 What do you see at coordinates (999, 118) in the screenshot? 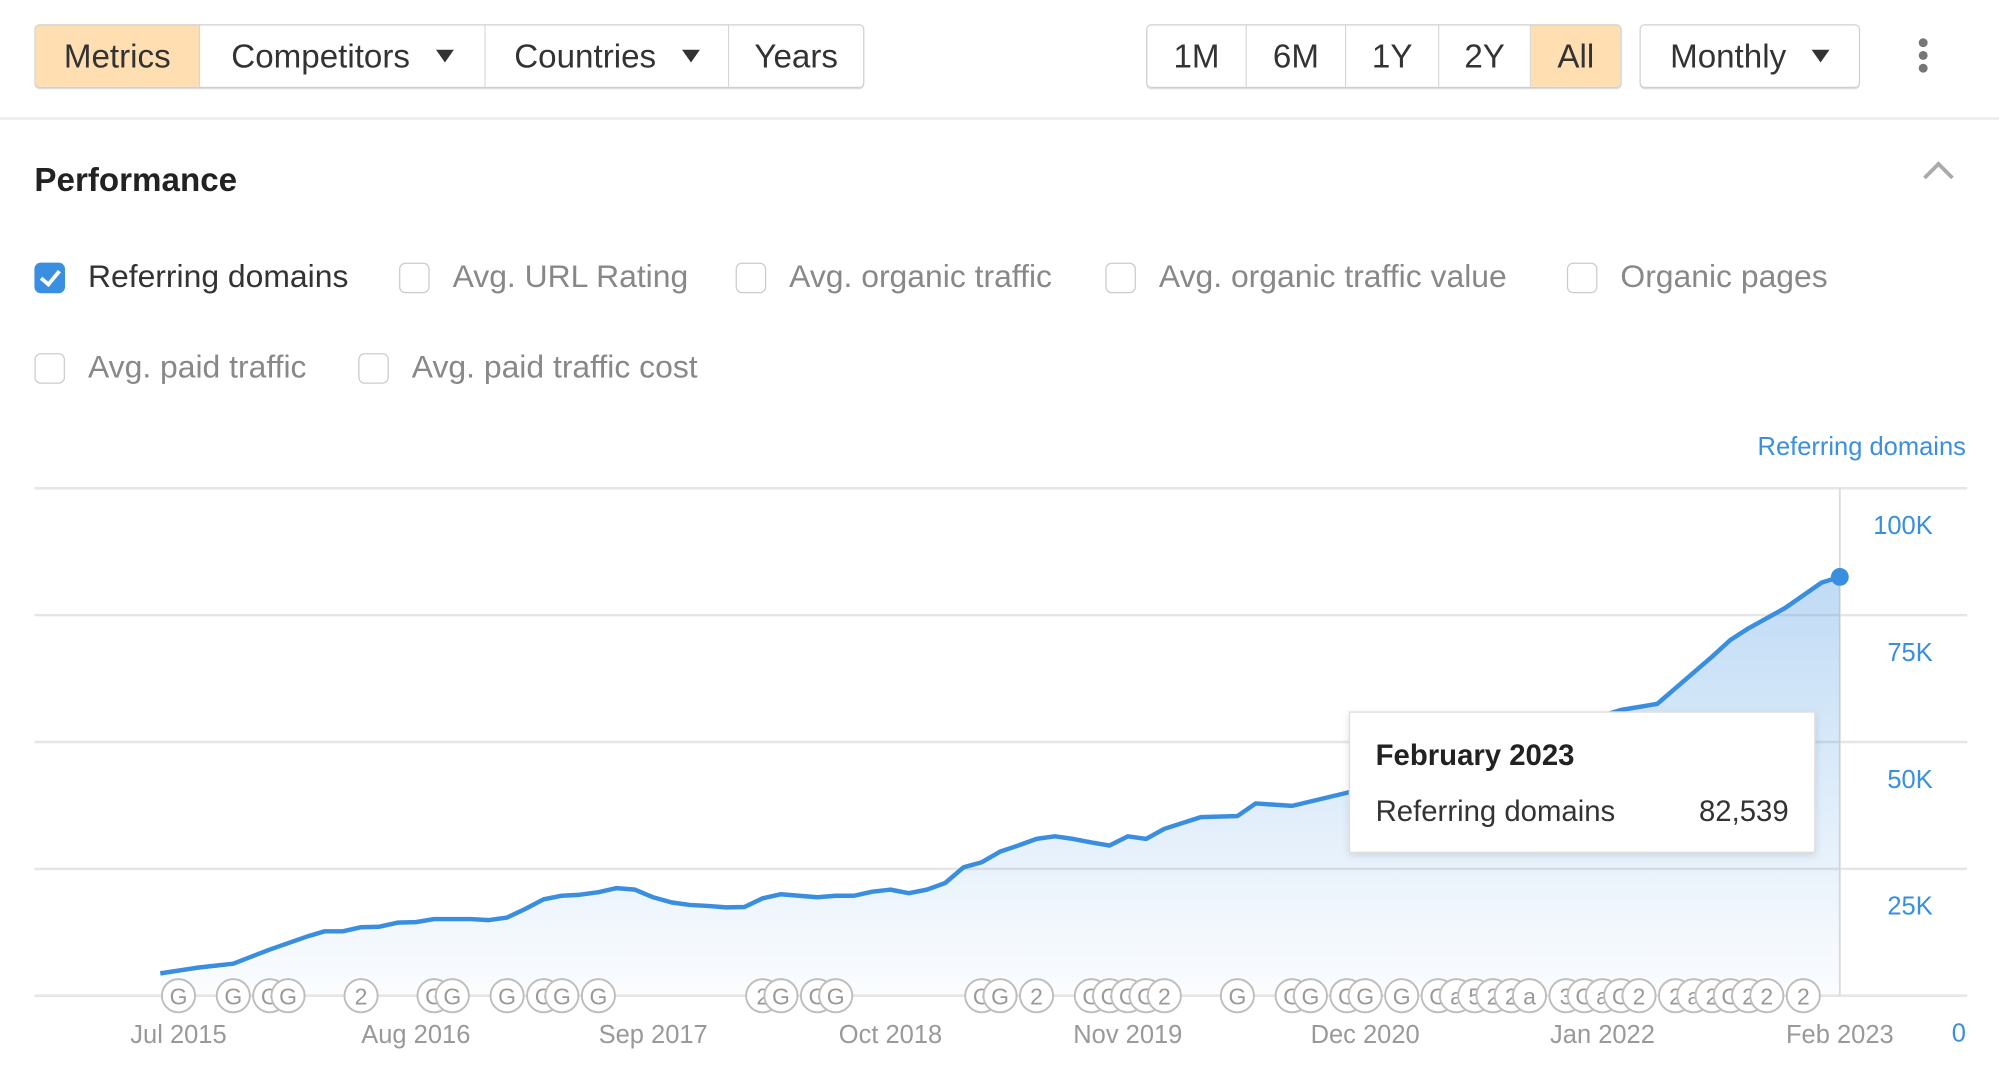
I see `toolbar-divider` at bounding box center [999, 118].